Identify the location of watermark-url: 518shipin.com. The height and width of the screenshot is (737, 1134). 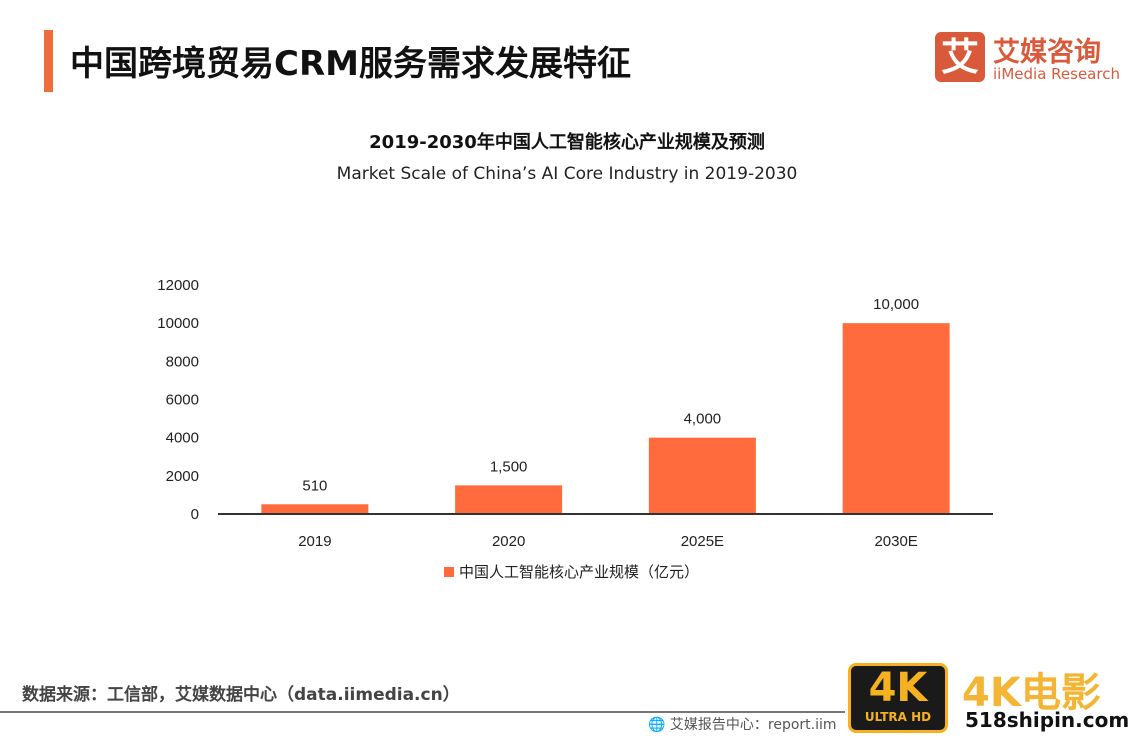
(1047, 720).